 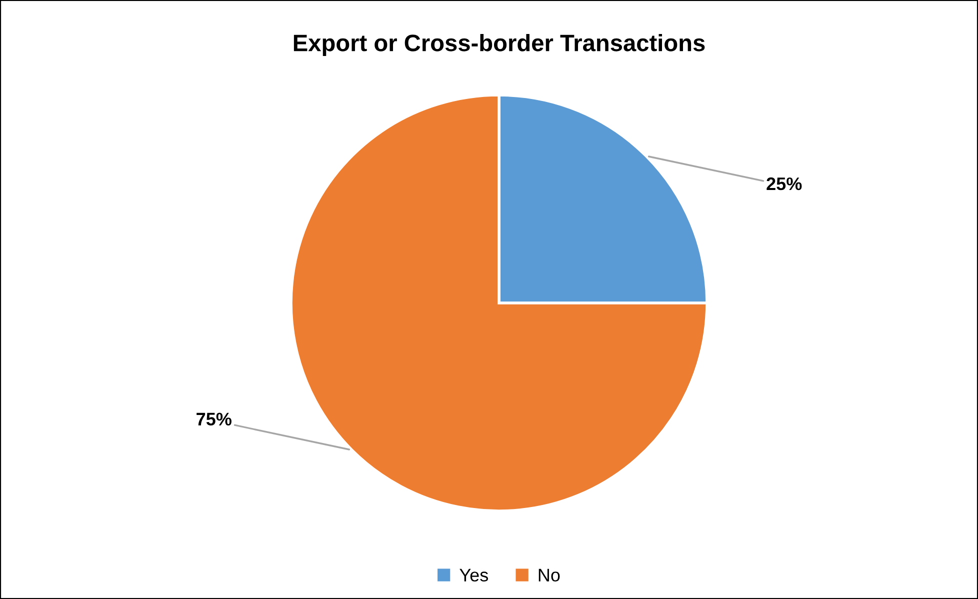 I want to click on data-label: 75%, so click(x=214, y=419).